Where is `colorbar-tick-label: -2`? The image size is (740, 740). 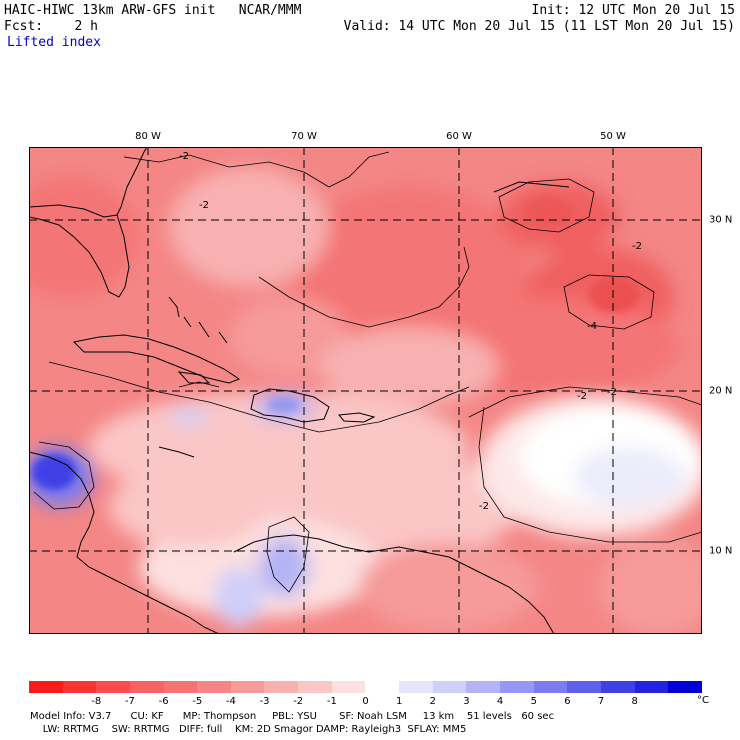 colorbar-tick-label: -2 is located at coordinates (298, 701).